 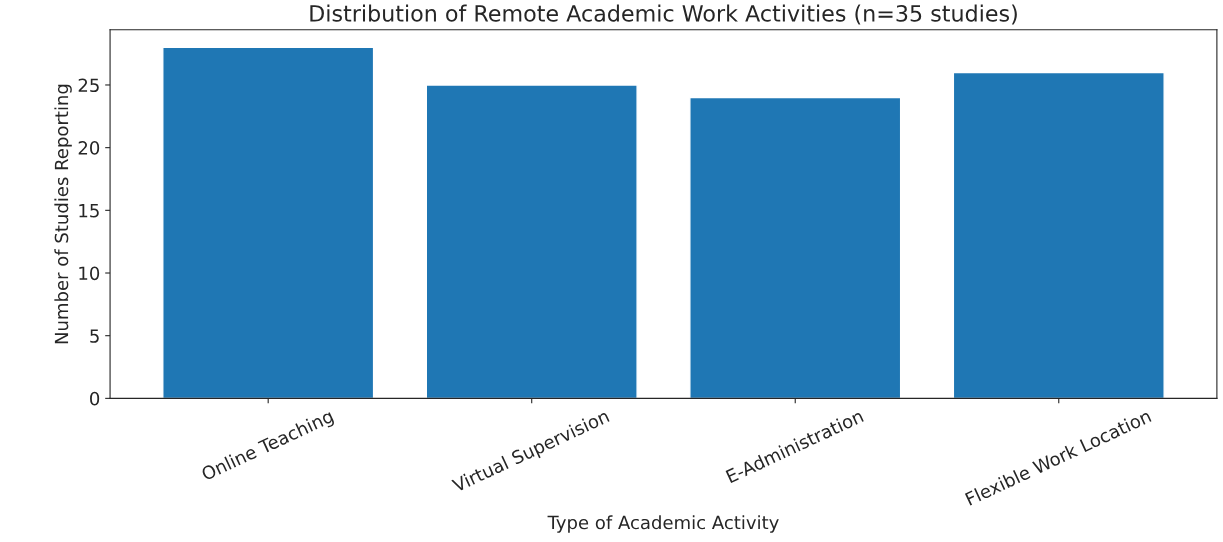 I want to click on x-axis-title: Type of Academic Activity, so click(x=663, y=524).